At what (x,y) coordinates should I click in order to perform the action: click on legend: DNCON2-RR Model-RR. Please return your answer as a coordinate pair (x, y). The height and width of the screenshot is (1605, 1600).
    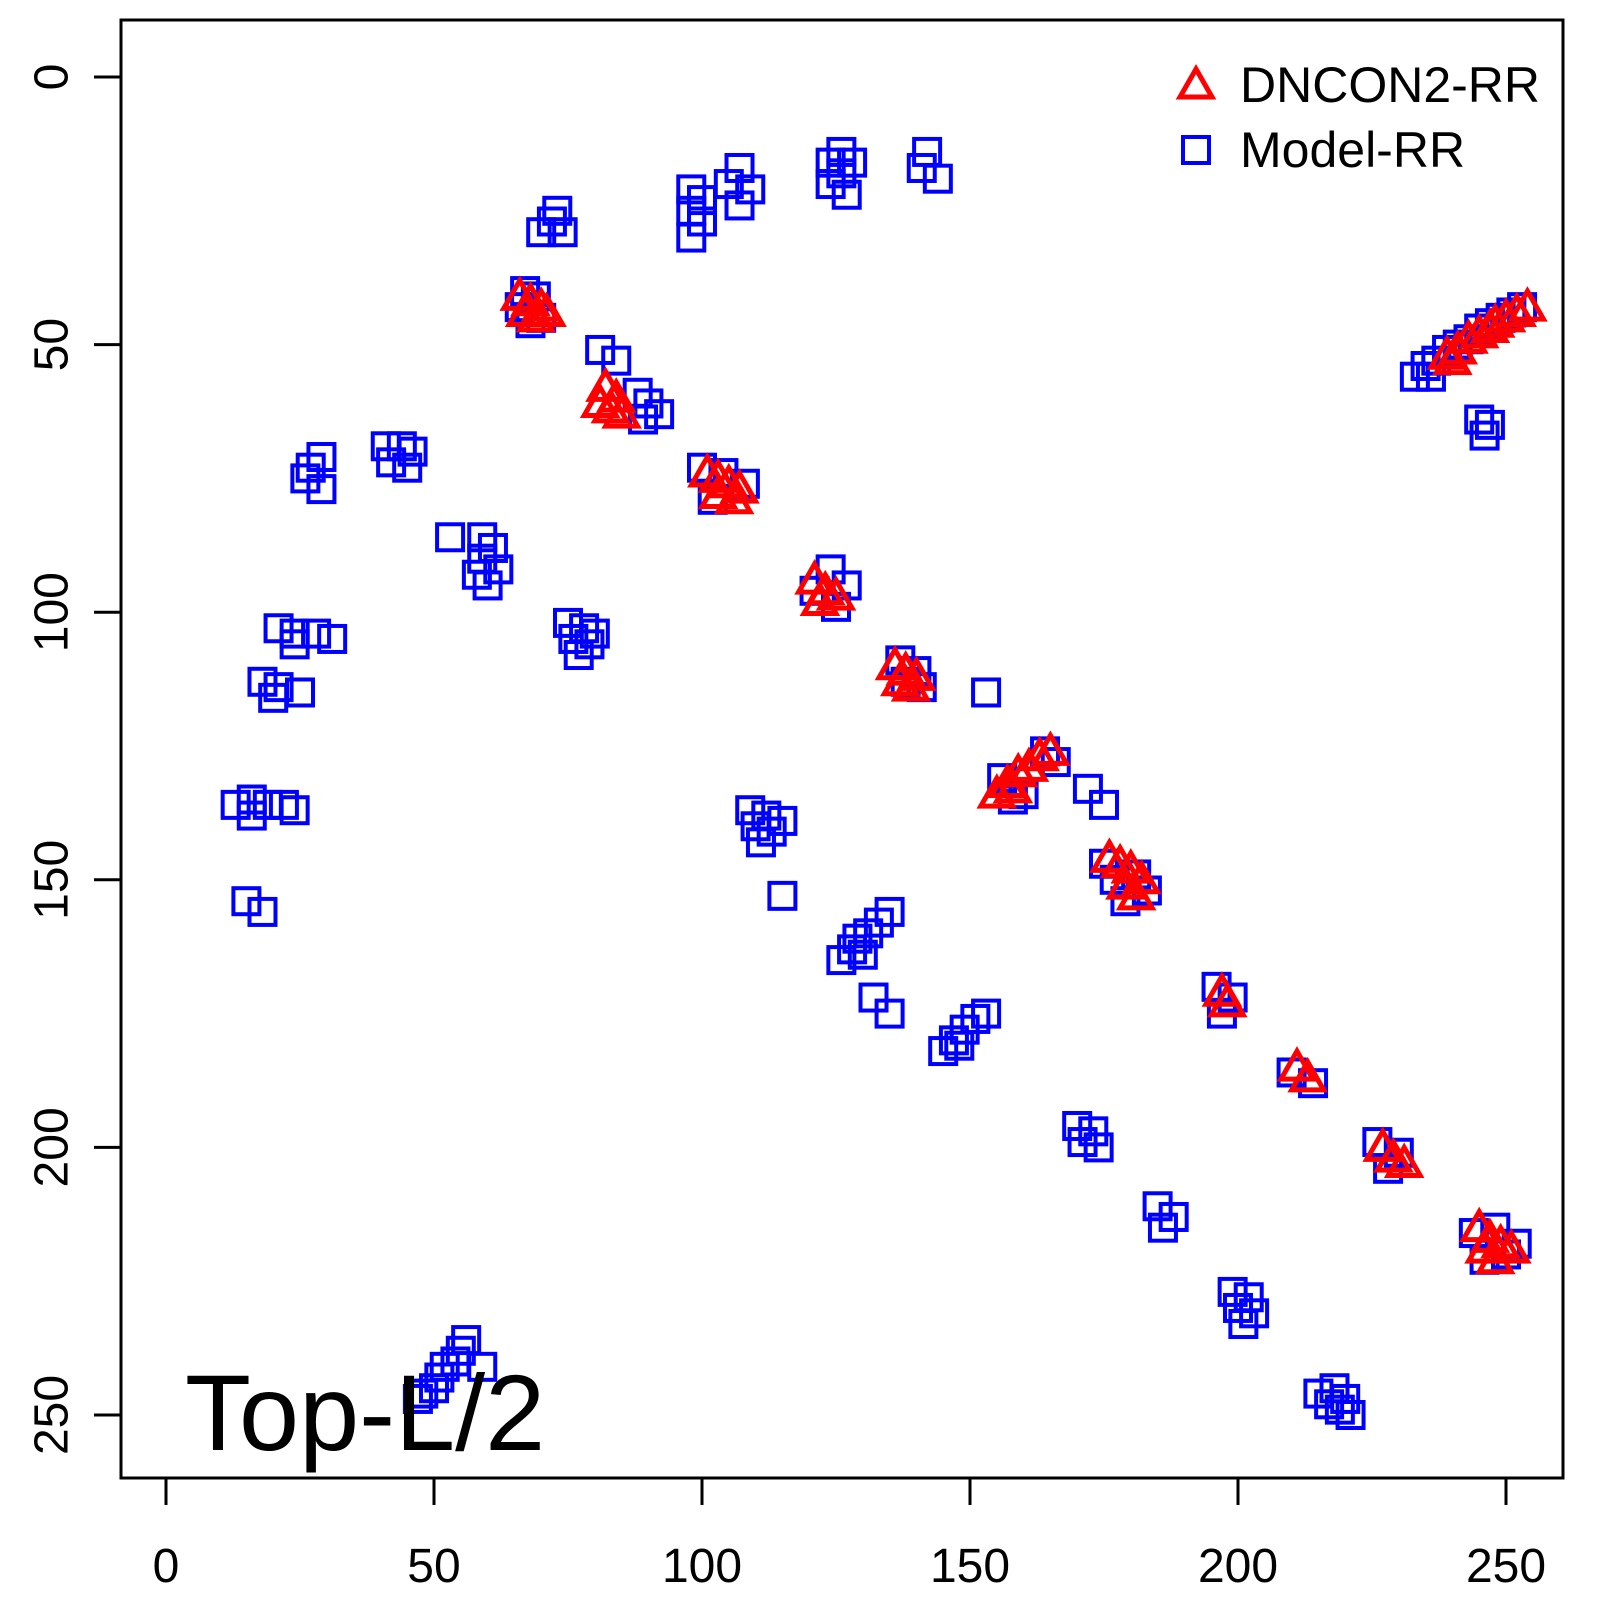
    Looking at the image, I should click on (1357, 117).